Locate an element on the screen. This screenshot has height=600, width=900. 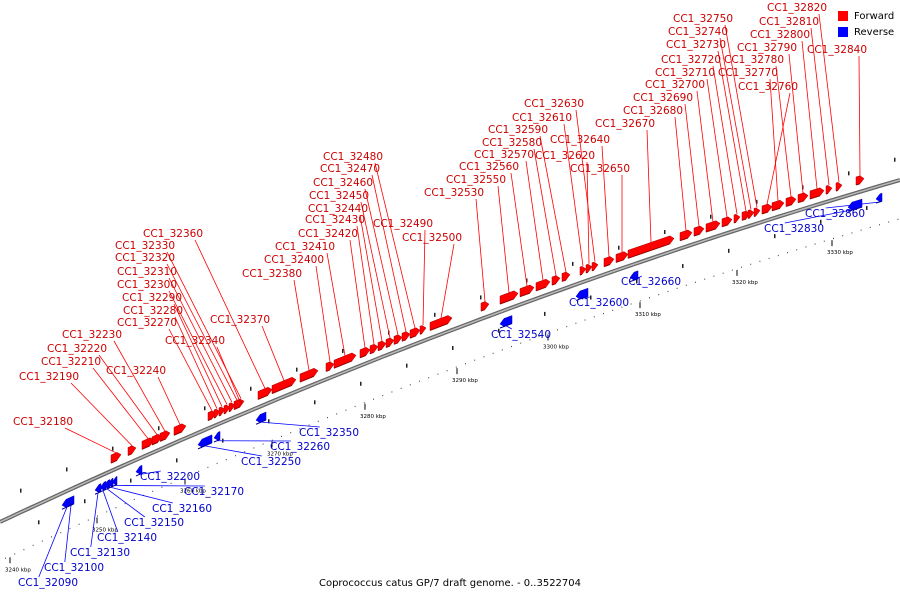
gene-label: CC1_32140 is located at coordinates (127, 538).